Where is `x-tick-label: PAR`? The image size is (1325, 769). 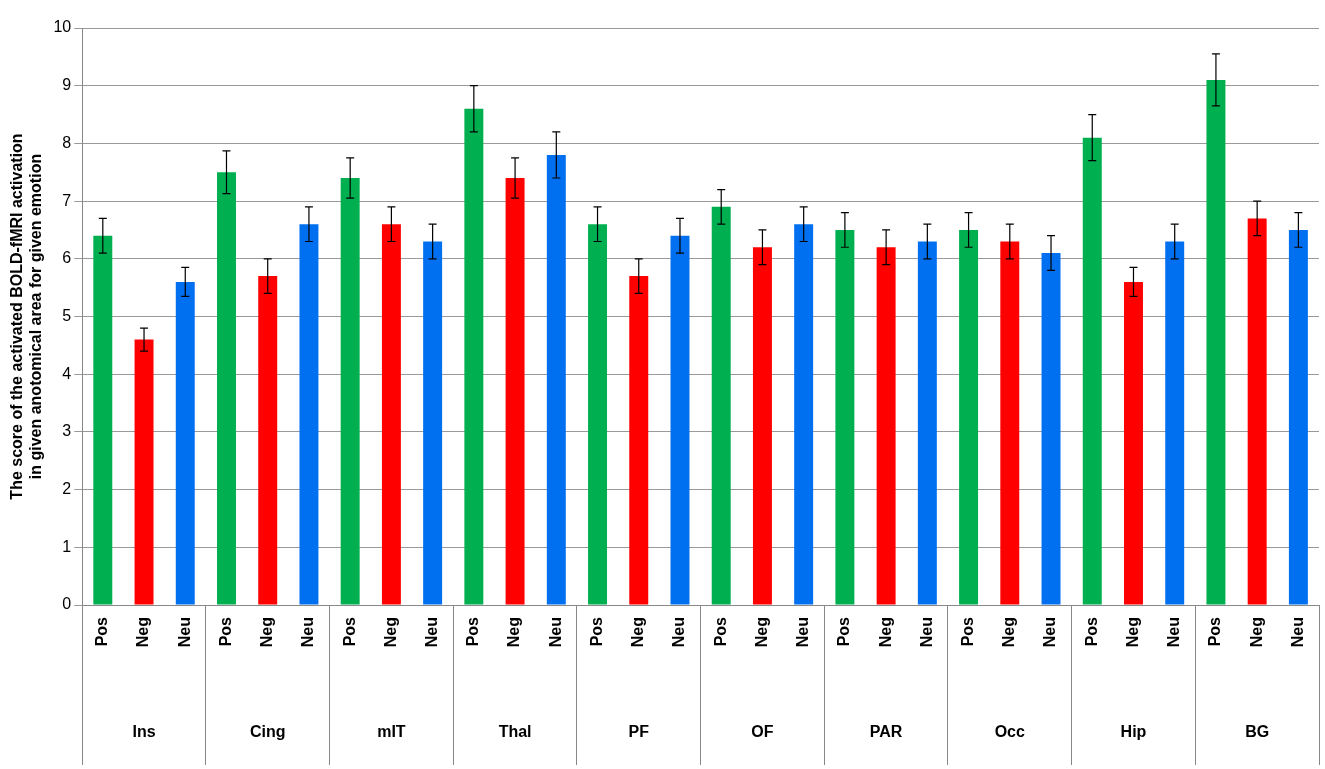
x-tick-label: PAR is located at coordinates (886, 732).